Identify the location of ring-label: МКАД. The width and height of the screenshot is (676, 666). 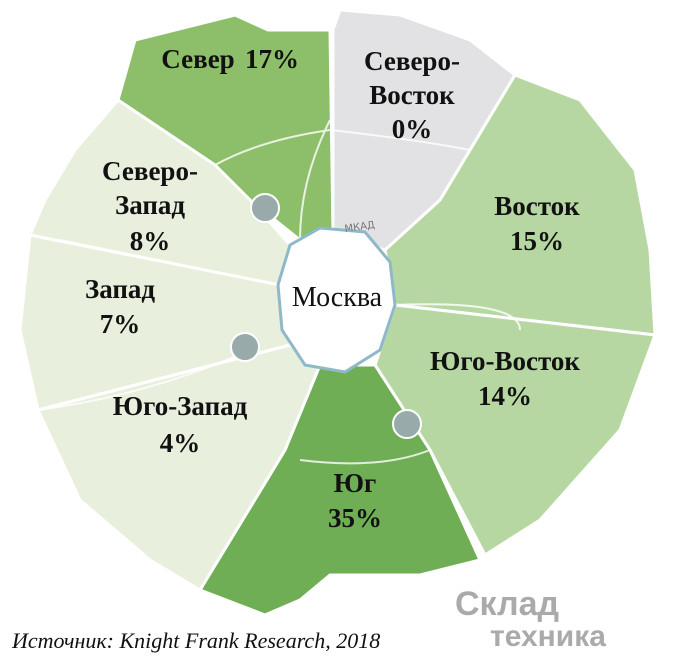
(360, 227).